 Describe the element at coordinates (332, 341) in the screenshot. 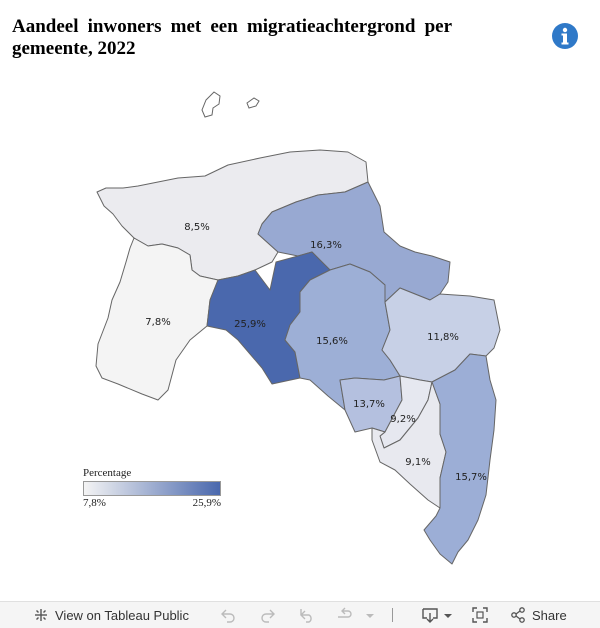

I see `label-center: 15,6%` at that location.